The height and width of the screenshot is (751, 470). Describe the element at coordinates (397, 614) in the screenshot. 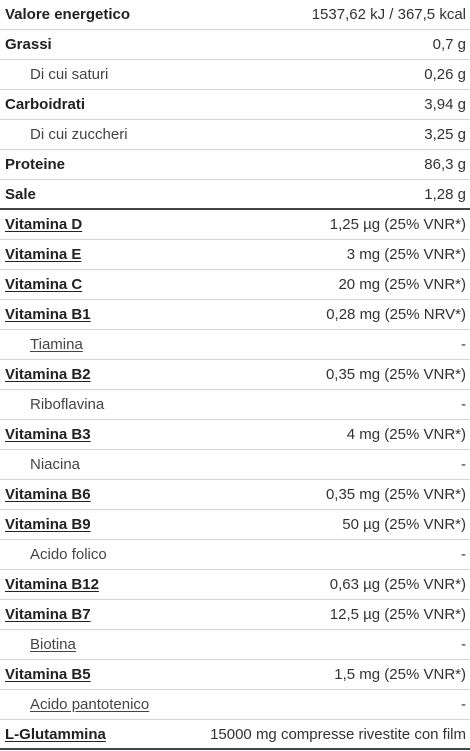

I see `row-value: 12,5 µg (25% VNR*)` at that location.